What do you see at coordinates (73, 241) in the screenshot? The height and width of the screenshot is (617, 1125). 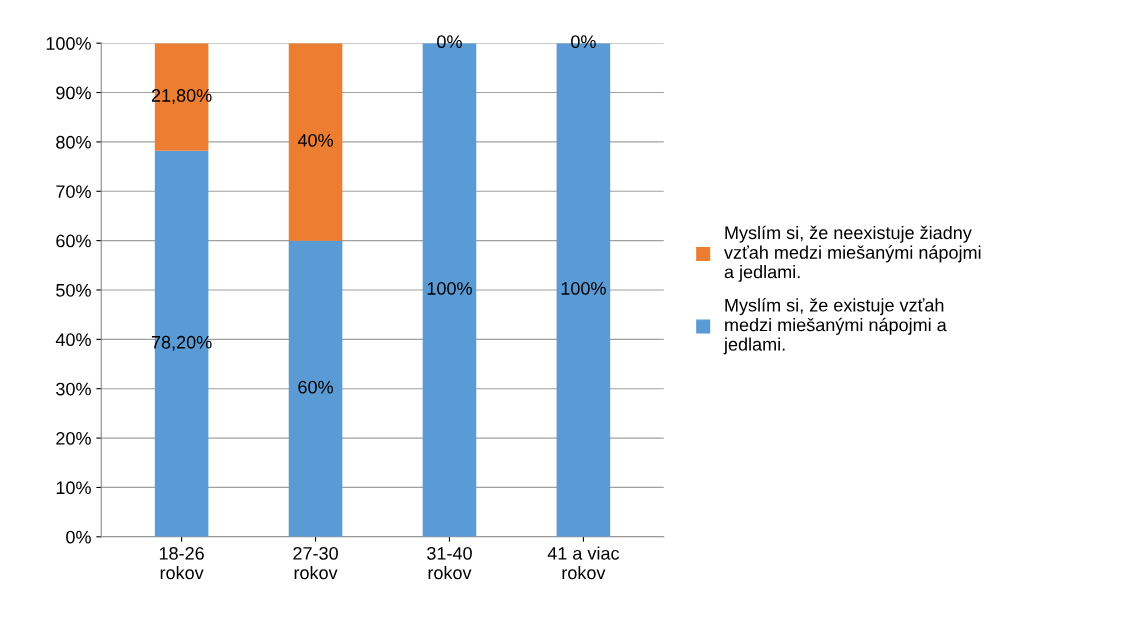 I see `y-tick-label: 60%` at bounding box center [73, 241].